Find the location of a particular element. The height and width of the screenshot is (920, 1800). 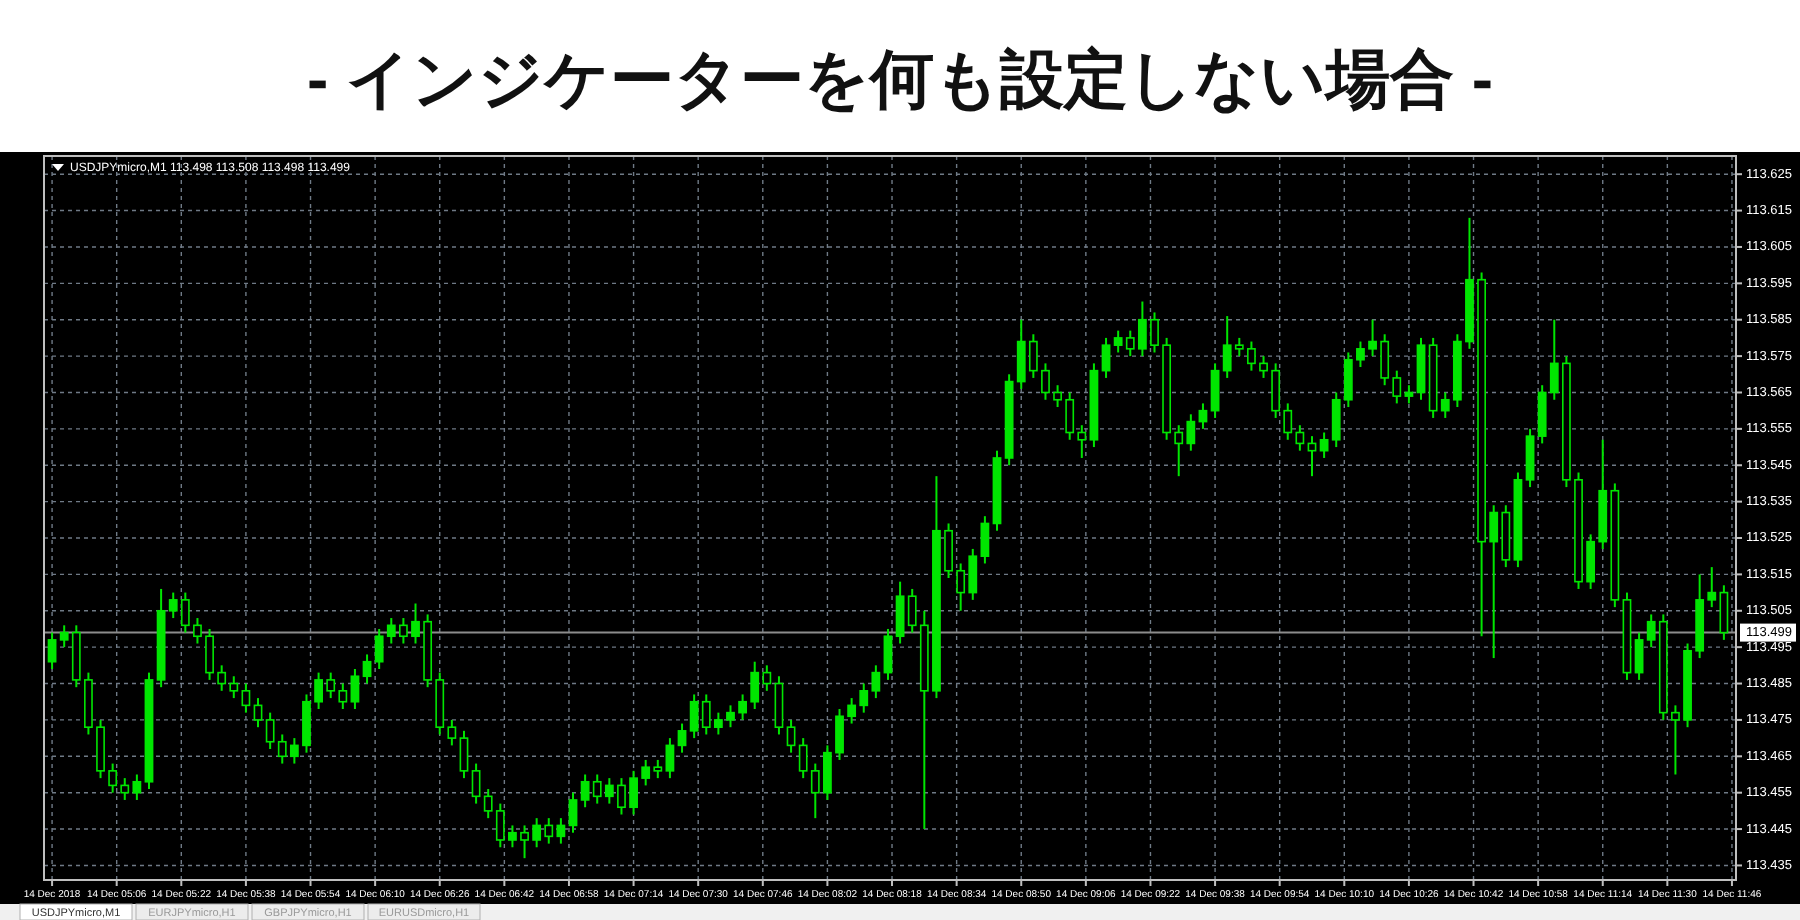

chart-title: - インジケーターを何も設定しない場合 - is located at coordinates (900, 78).